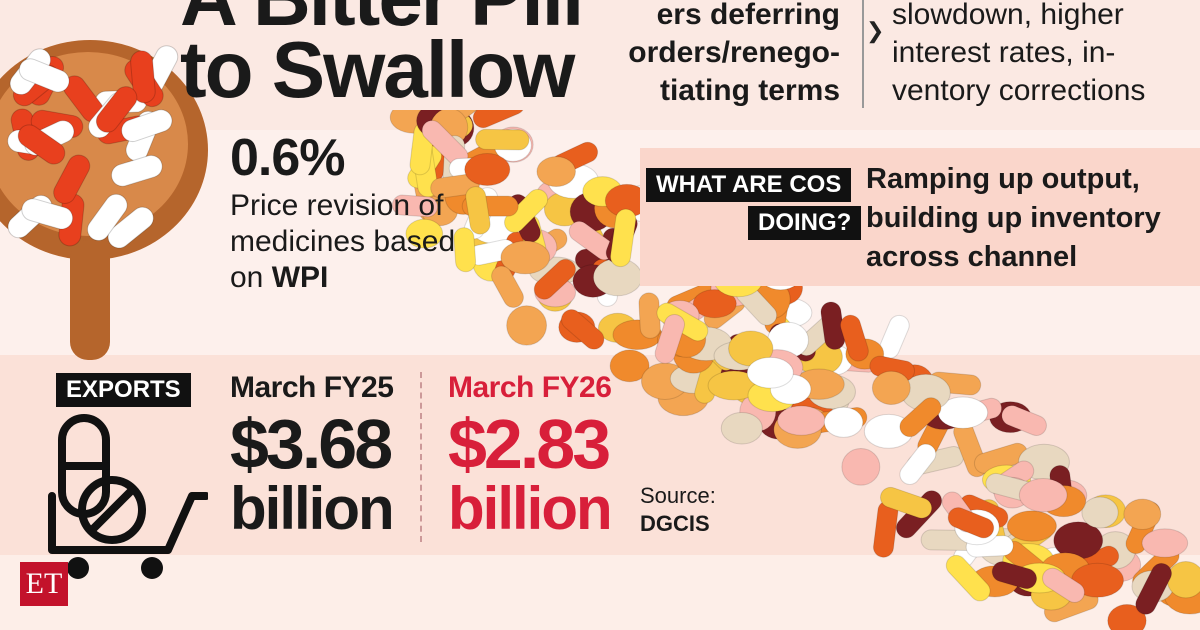 This screenshot has width=1200, height=630. What do you see at coordinates (529, 444) in the screenshot?
I see `export-value: $2.83` at bounding box center [529, 444].